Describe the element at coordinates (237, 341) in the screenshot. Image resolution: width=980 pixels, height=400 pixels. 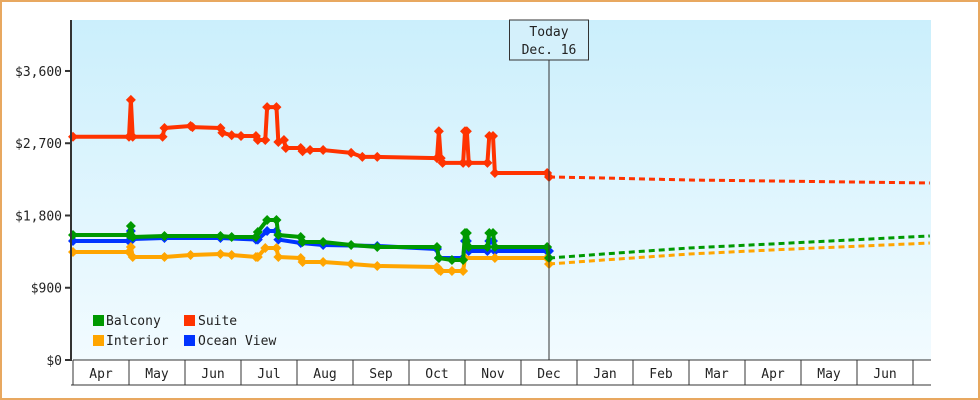
I see `legend-label: Ocean View` at that location.